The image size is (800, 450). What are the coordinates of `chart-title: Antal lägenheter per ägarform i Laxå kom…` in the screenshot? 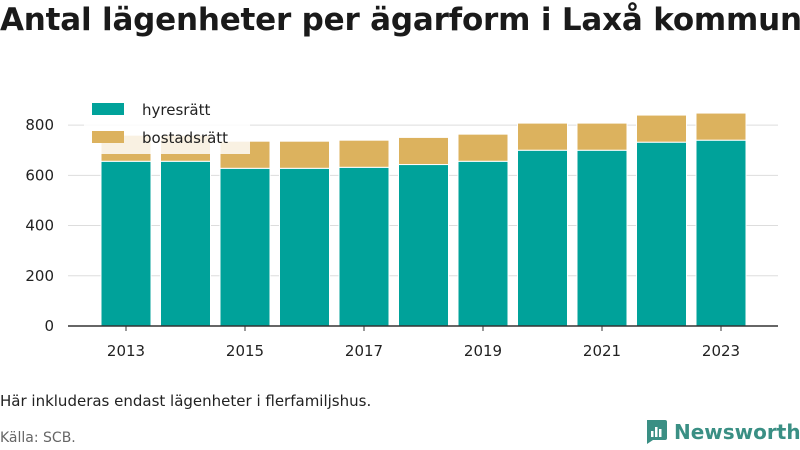 It's located at (400, 20).